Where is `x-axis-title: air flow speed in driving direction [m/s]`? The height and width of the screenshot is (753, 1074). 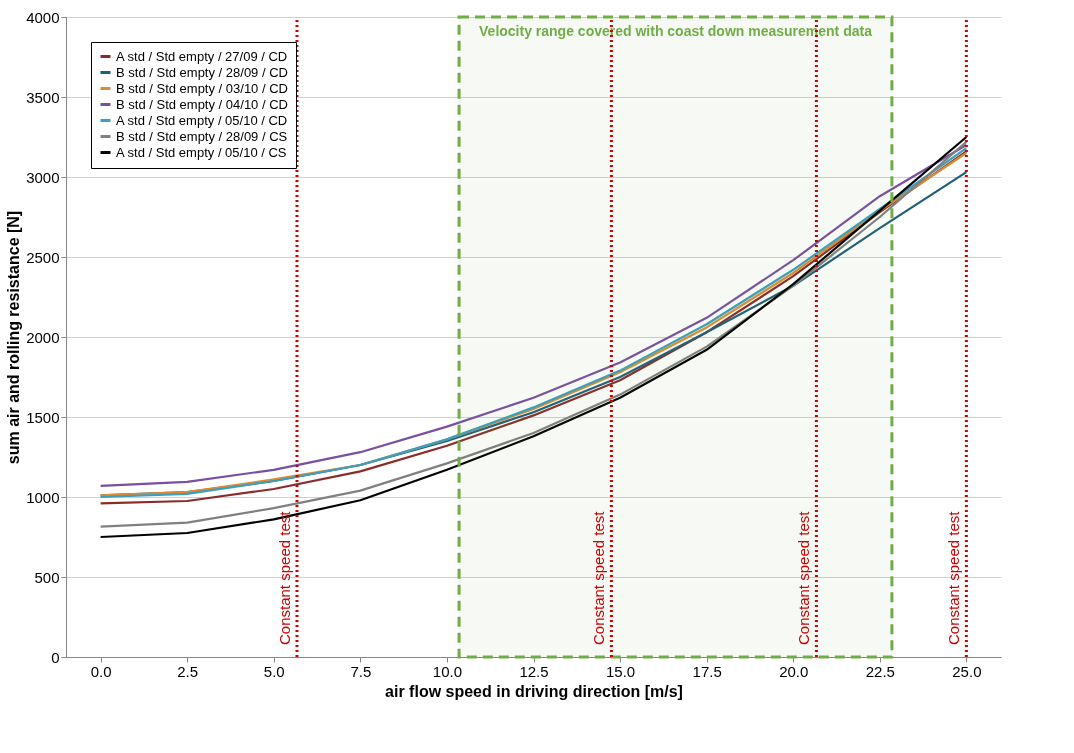
x-axis-title: air flow speed in driving direction [m/s] is located at coordinates (534, 691).